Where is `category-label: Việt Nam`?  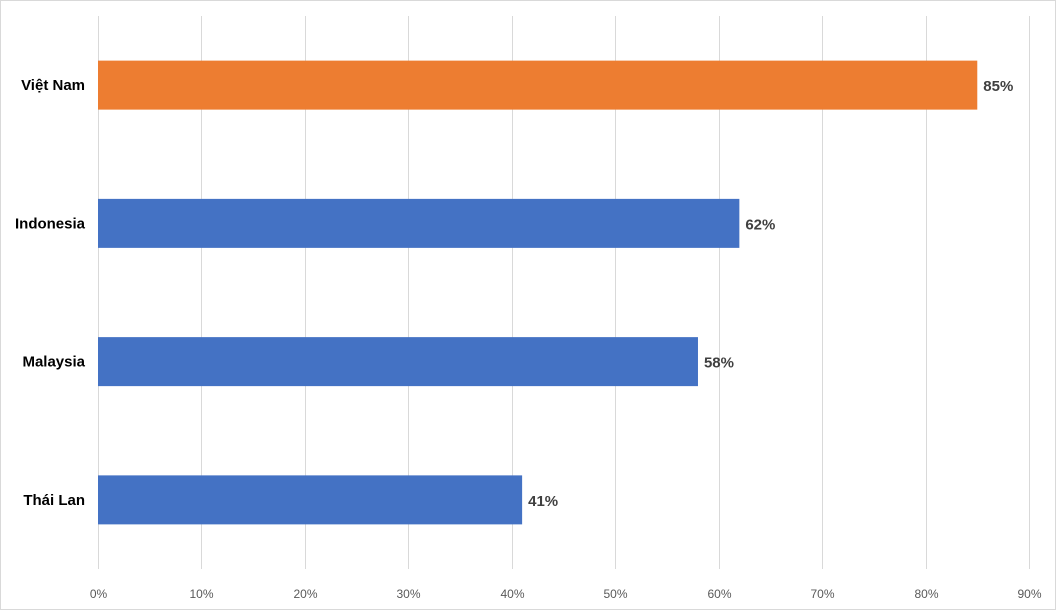
category-label: Việt Nam is located at coordinates (53, 85).